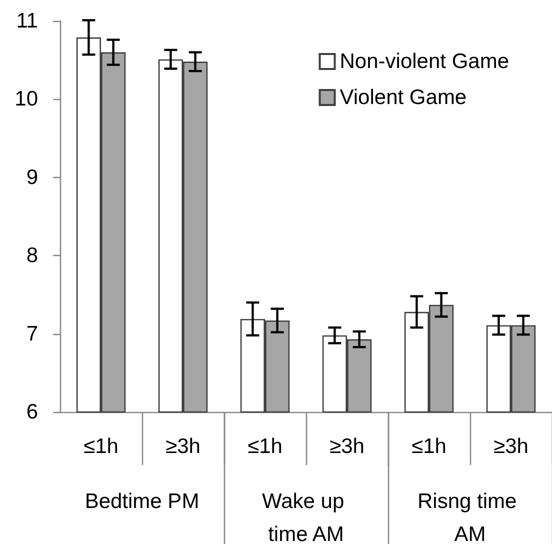  I want to click on y-tick-label: 8, so click(32, 256).